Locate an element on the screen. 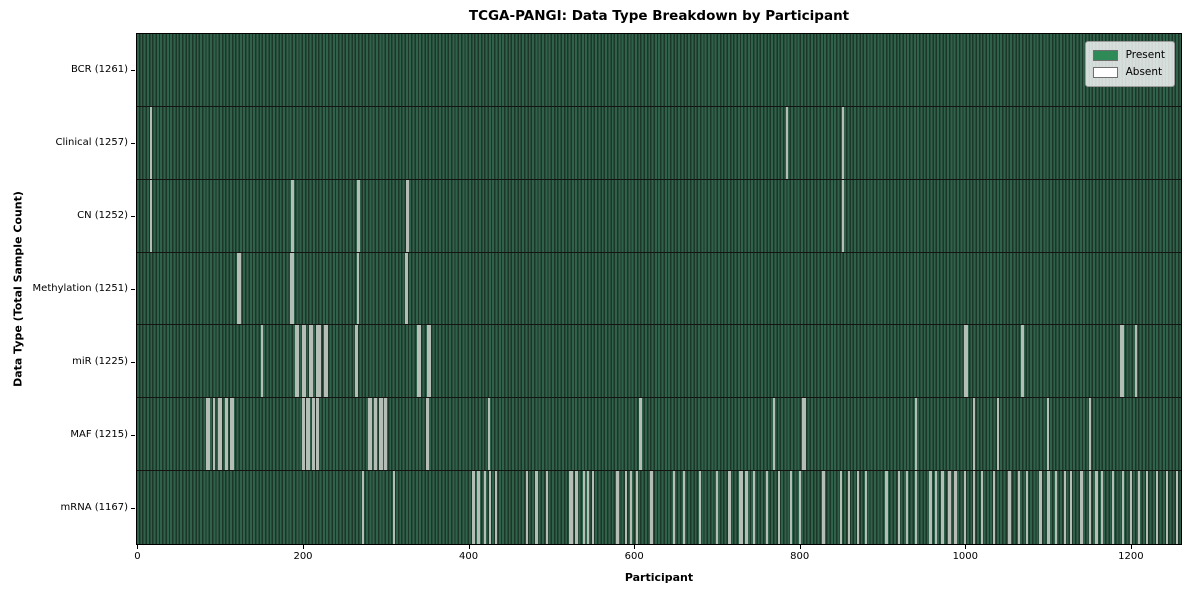  x-axis-label: Participant is located at coordinates (659, 577).